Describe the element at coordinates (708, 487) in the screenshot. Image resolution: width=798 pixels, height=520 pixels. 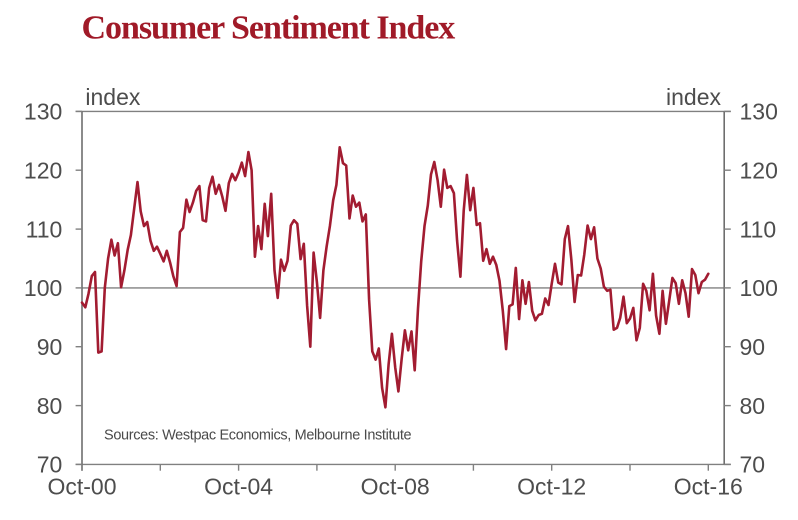
I see `svg-text: Oct-16` at that location.